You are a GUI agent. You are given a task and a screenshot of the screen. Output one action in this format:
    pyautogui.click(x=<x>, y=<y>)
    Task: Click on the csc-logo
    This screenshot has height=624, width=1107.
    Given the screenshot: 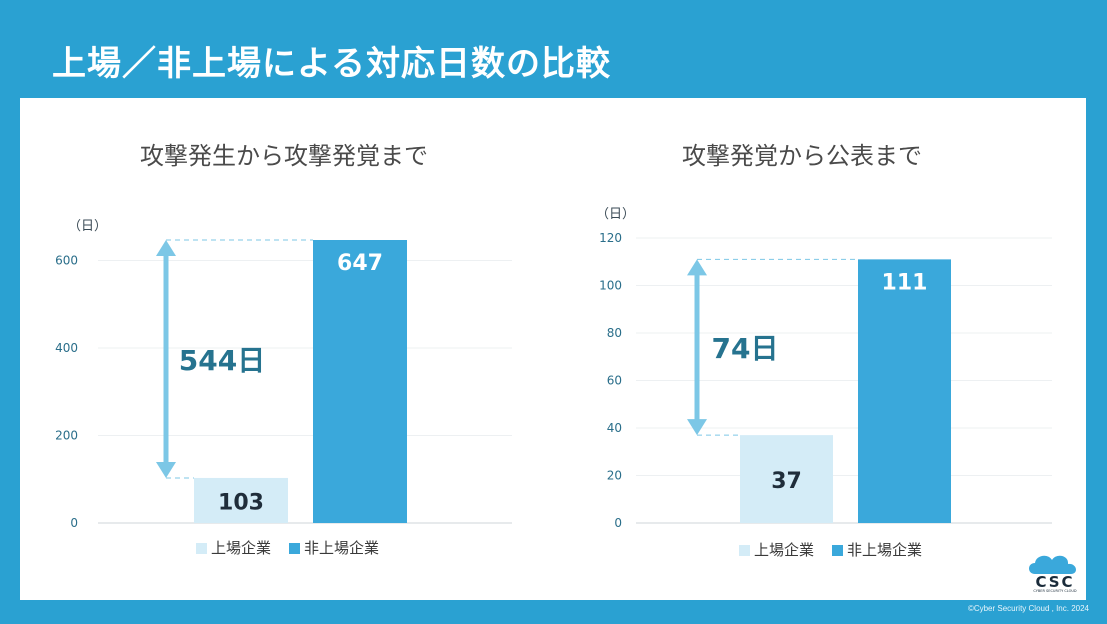 What is the action you would take?
    pyautogui.click(x=1053, y=564)
    